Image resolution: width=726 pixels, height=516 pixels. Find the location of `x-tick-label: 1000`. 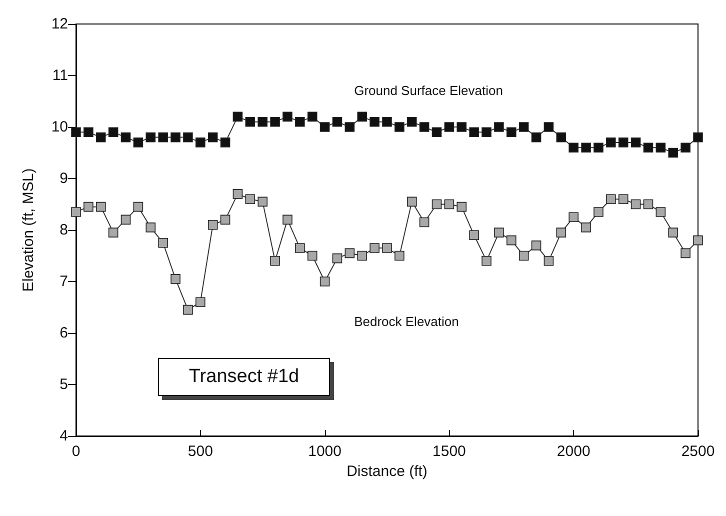

x-tick-label: 1000 is located at coordinates (325, 451).